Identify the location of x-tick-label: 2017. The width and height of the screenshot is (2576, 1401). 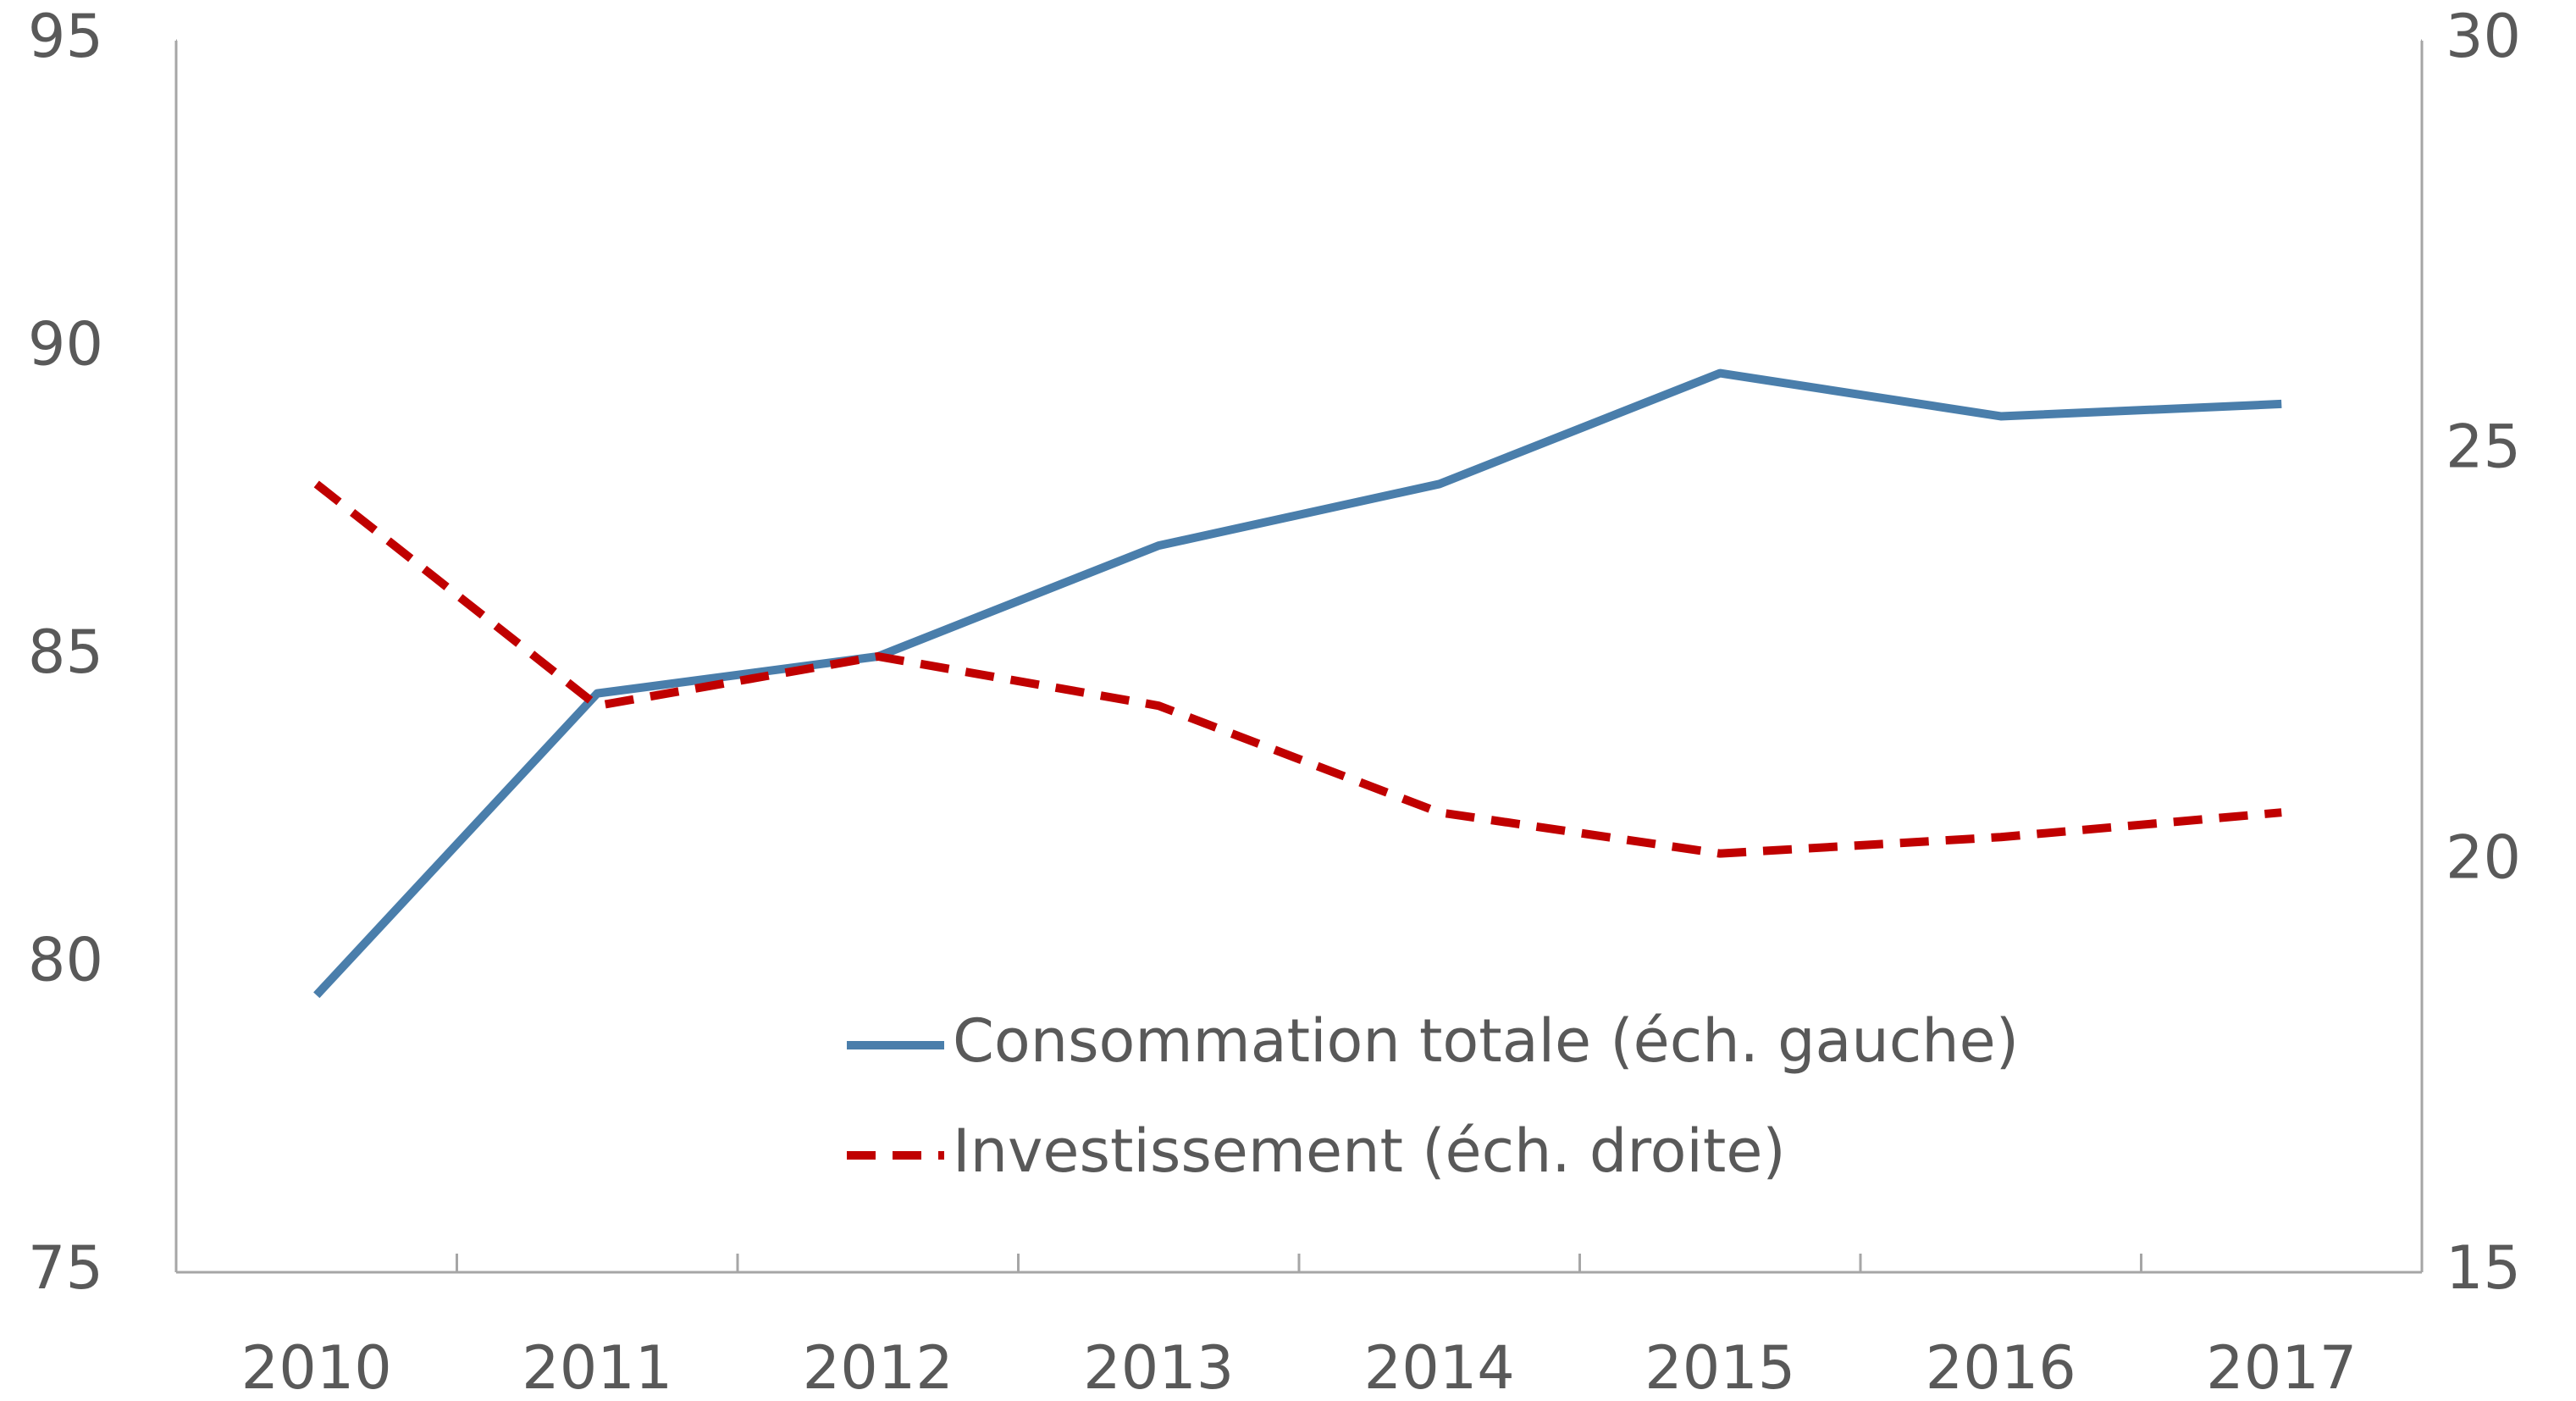
(2282, 1367).